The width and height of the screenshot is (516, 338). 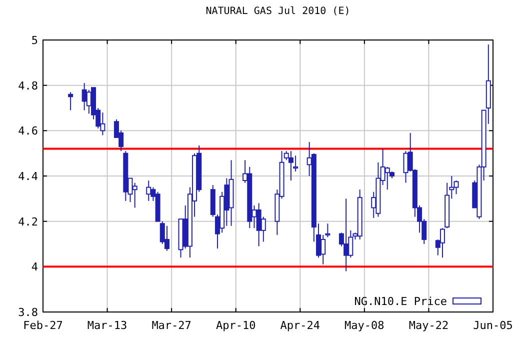 I want to click on y-tick-label: 4.6, so click(x=28, y=131).